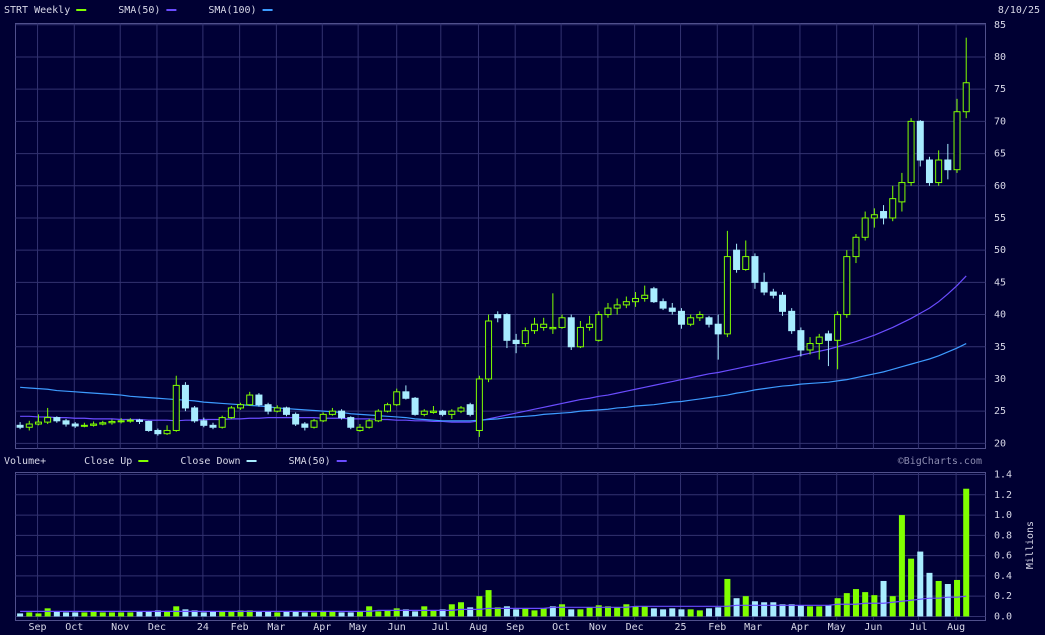 This screenshot has height=635, width=1045. Describe the element at coordinates (74, 627) in the screenshot. I see `x-tick-label: Oct` at that location.